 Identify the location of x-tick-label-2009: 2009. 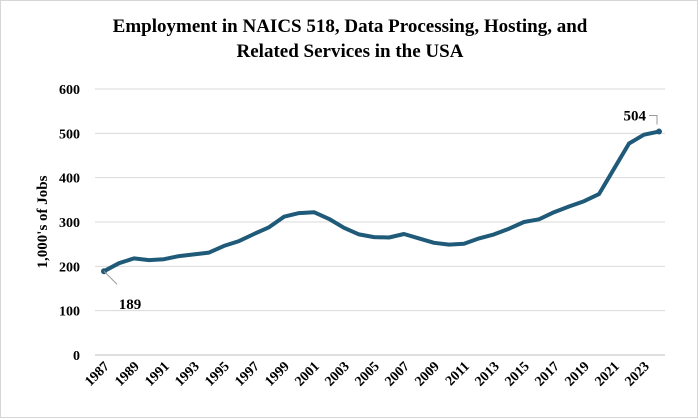
(427, 374).